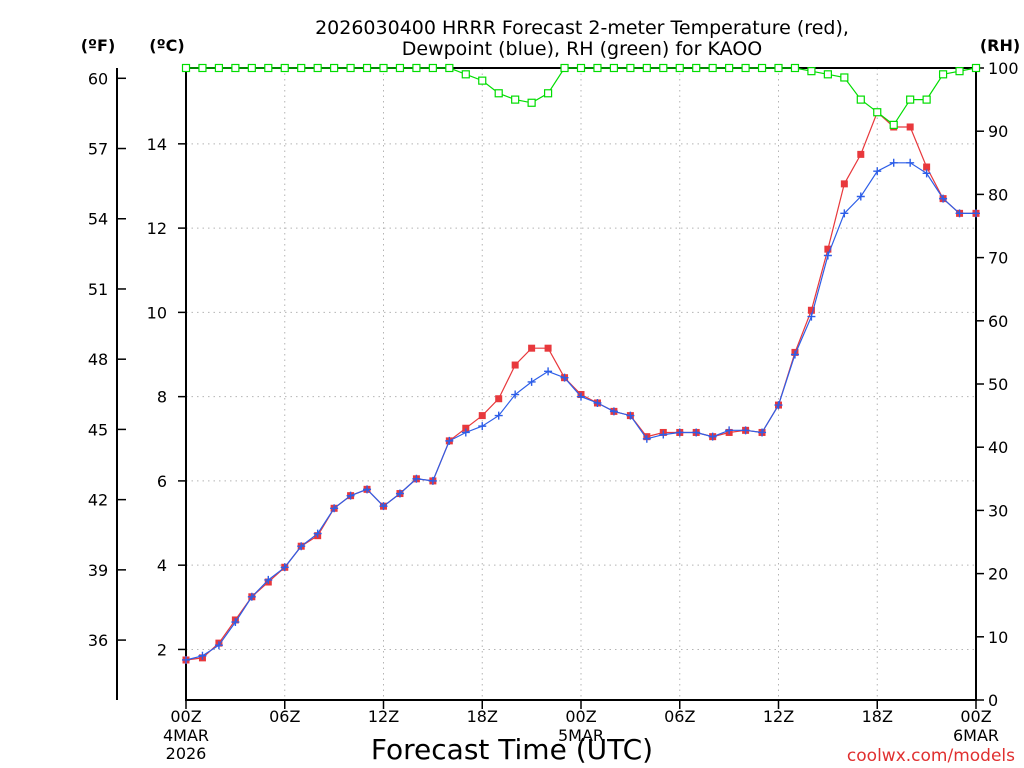 The height and width of the screenshot is (768, 1024). What do you see at coordinates (98, 149) in the screenshot?
I see `fahrenheit-tick-label: 57` at bounding box center [98, 149].